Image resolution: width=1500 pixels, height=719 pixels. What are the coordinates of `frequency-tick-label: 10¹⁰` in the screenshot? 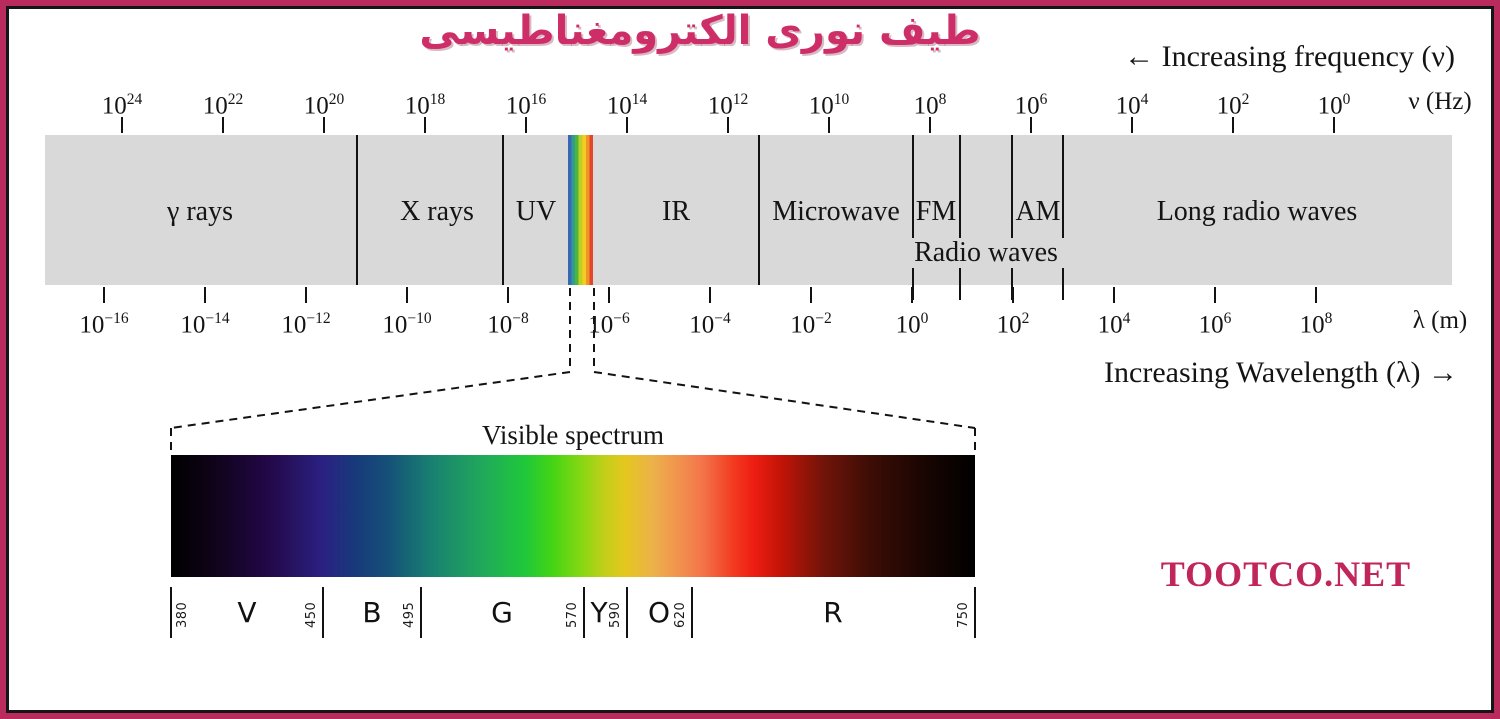 It's located at (829, 105).